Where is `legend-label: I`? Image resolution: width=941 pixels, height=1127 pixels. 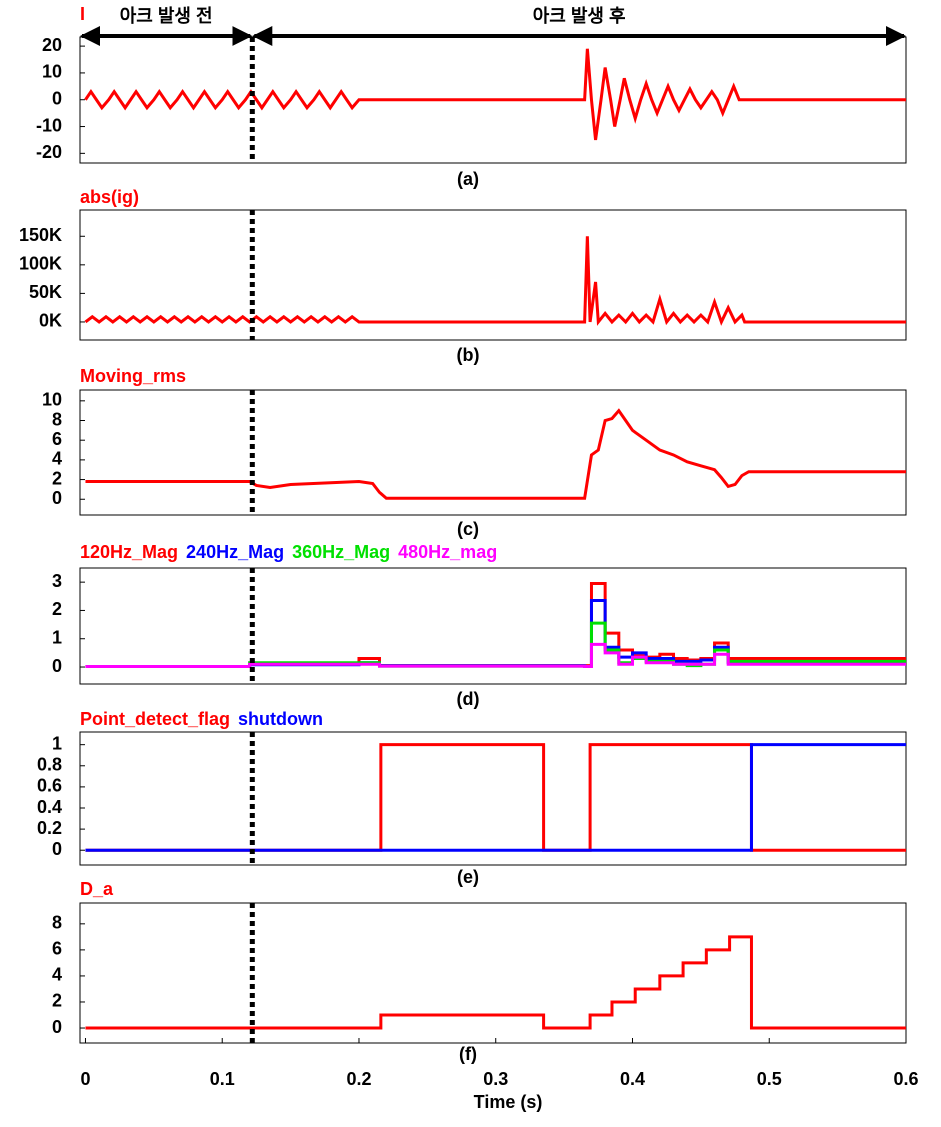
legend-label: I is located at coordinates (82, 14).